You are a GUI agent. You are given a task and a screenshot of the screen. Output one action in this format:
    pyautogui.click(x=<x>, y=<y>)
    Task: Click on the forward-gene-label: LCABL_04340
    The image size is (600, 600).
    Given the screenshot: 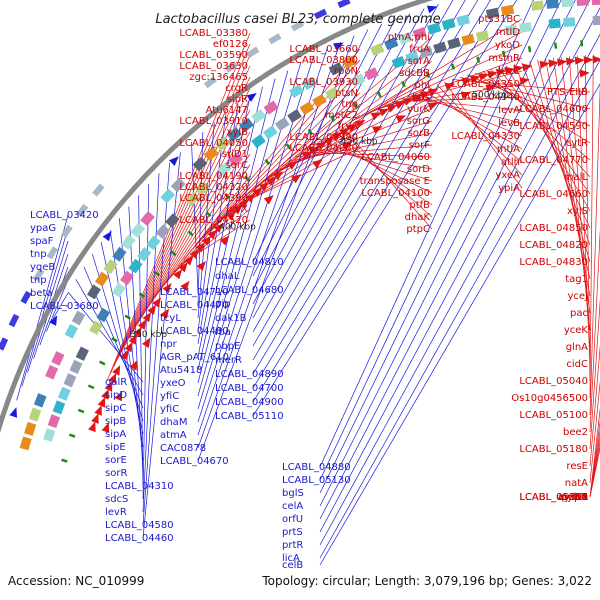 What is the action you would take?
    pyautogui.click(x=485, y=97)
    